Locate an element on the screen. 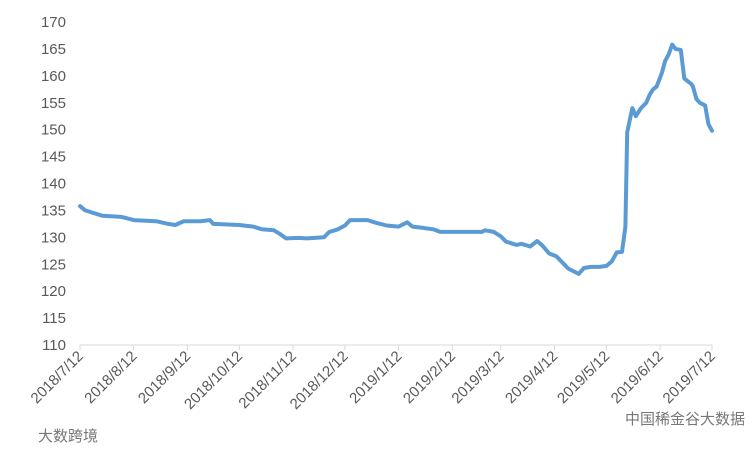 The width and height of the screenshot is (752, 452). x-tick-label: 2019/1/12 is located at coordinates (375, 377).